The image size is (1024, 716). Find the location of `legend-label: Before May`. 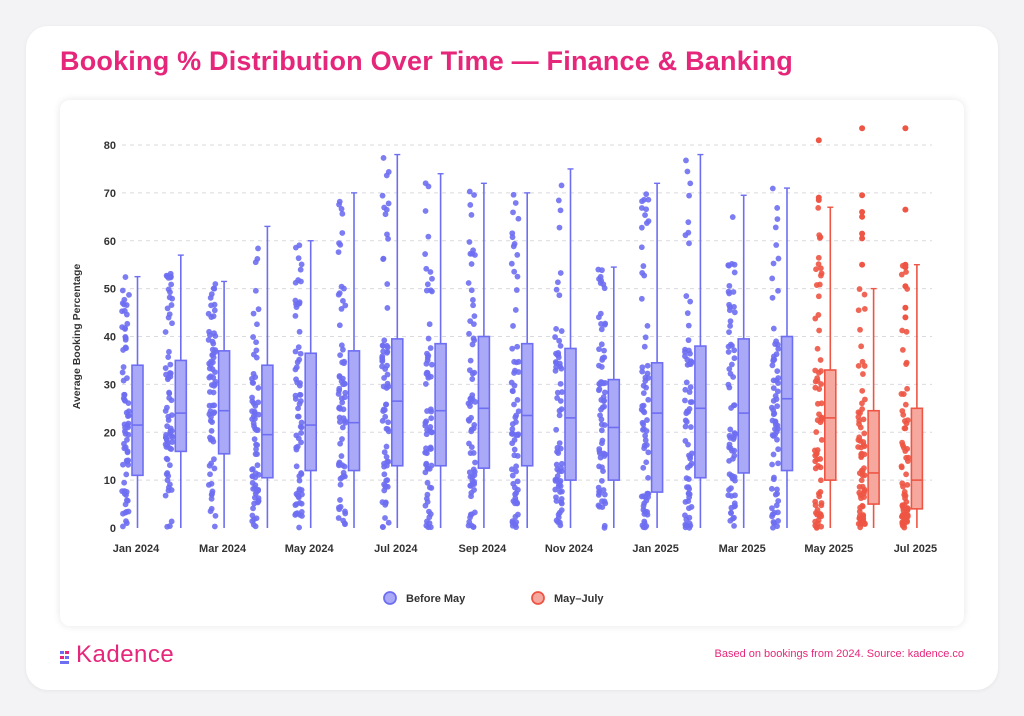

legend-label: Before May is located at coordinates (436, 599).